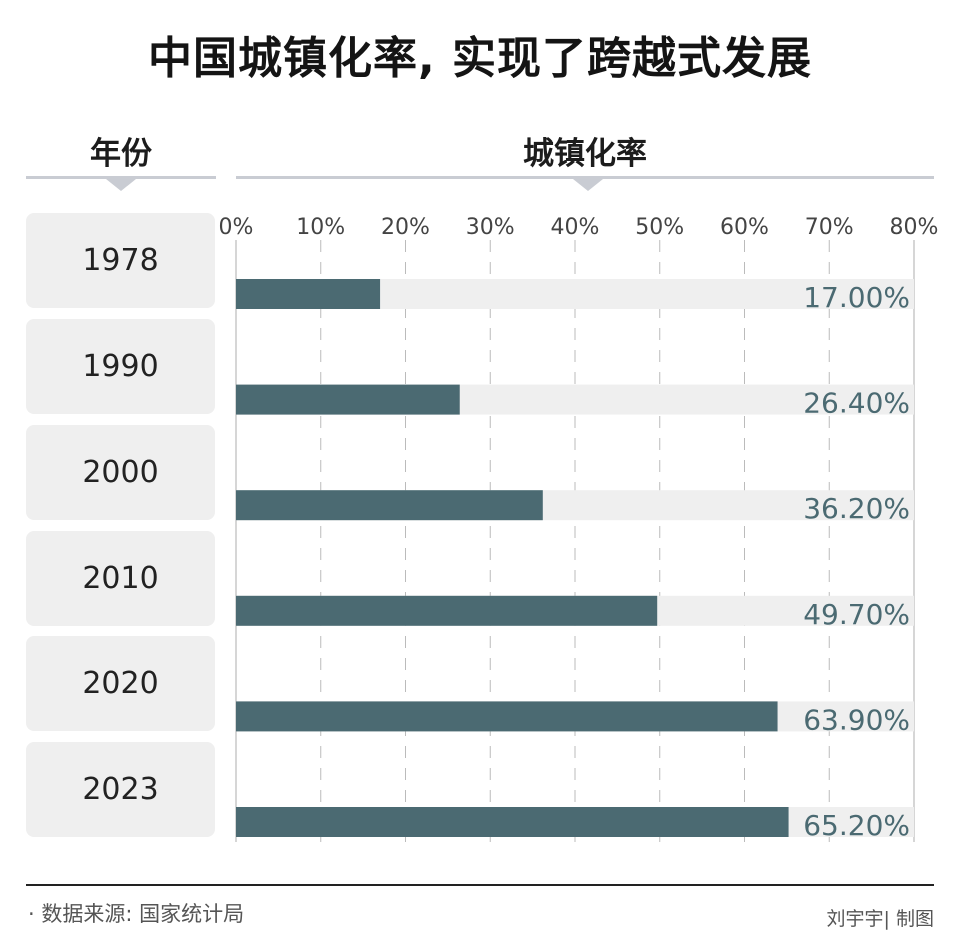  Describe the element at coordinates (236, 227) in the screenshot. I see `tick-label: 0%` at that location.